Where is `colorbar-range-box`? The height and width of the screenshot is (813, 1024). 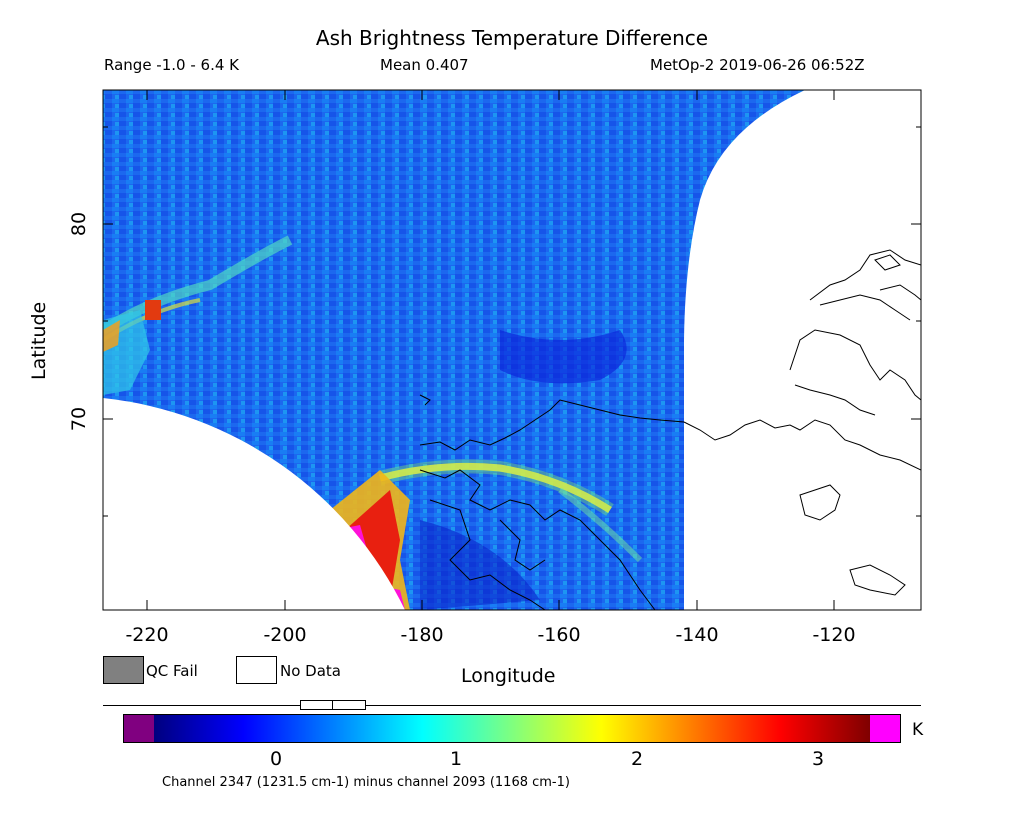 colorbar-range-box is located at coordinates (333, 705).